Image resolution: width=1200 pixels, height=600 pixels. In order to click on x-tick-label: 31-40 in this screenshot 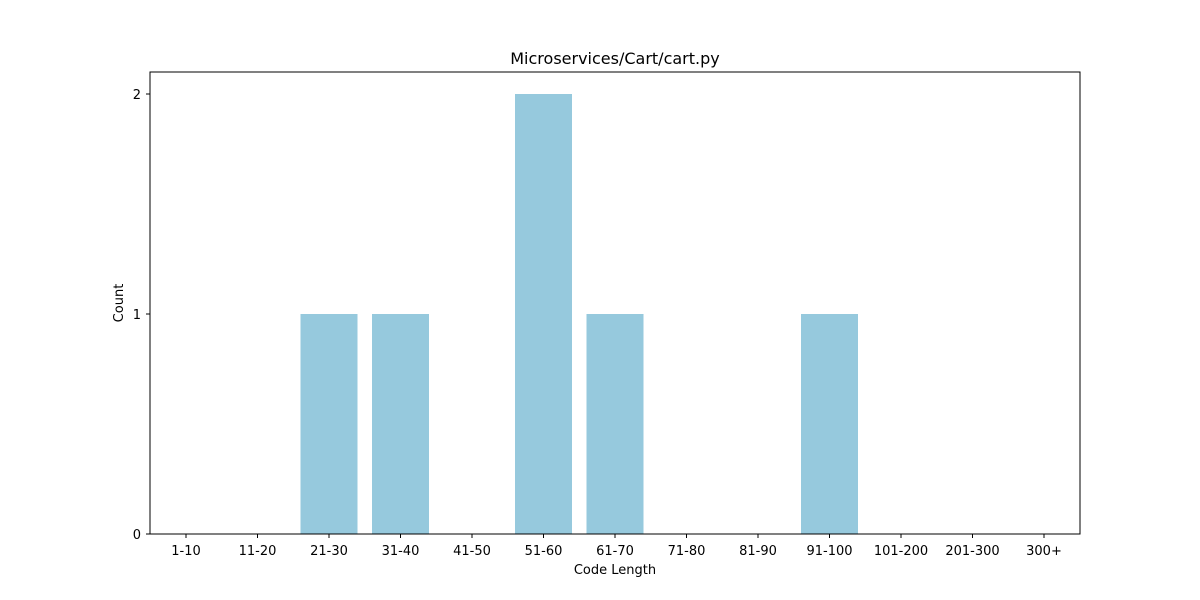, I will do `click(401, 551)`.